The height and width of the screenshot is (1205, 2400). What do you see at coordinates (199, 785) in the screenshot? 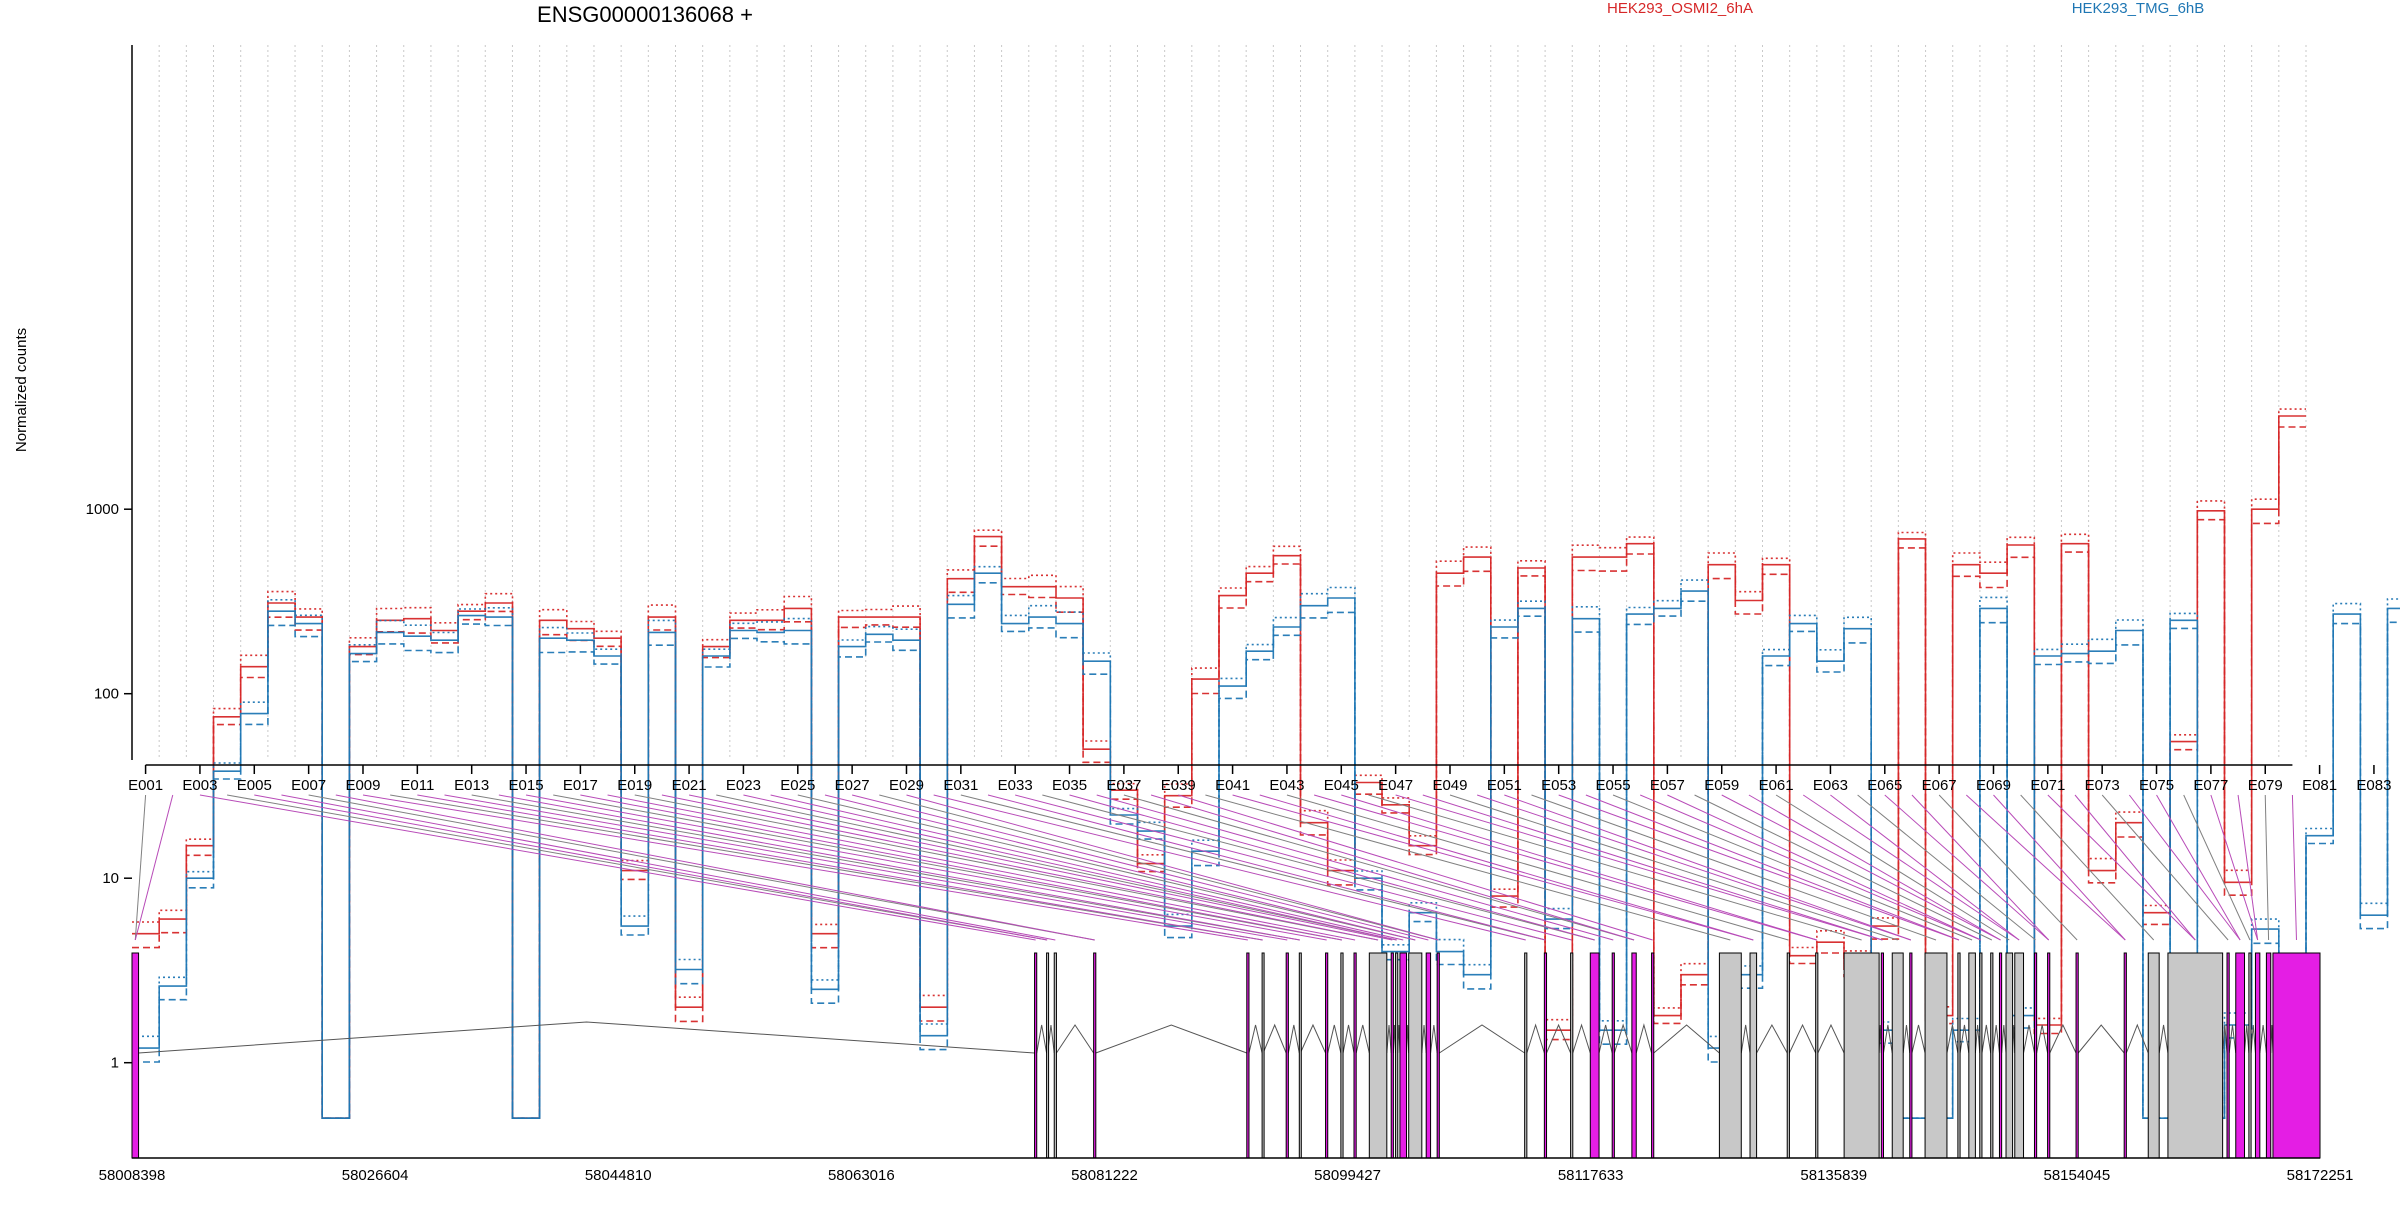
I see `x-tick-label: E003` at bounding box center [199, 785].